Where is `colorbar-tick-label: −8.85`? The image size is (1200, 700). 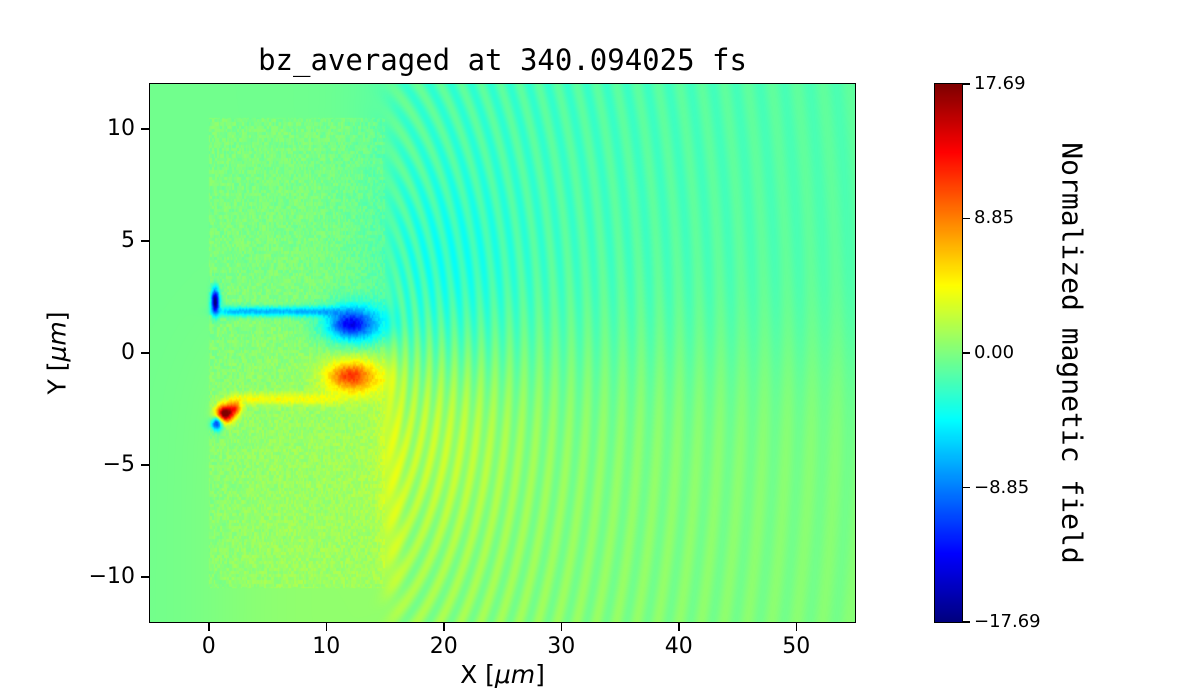
colorbar-tick-label: −8.85 is located at coordinates (1002, 487).